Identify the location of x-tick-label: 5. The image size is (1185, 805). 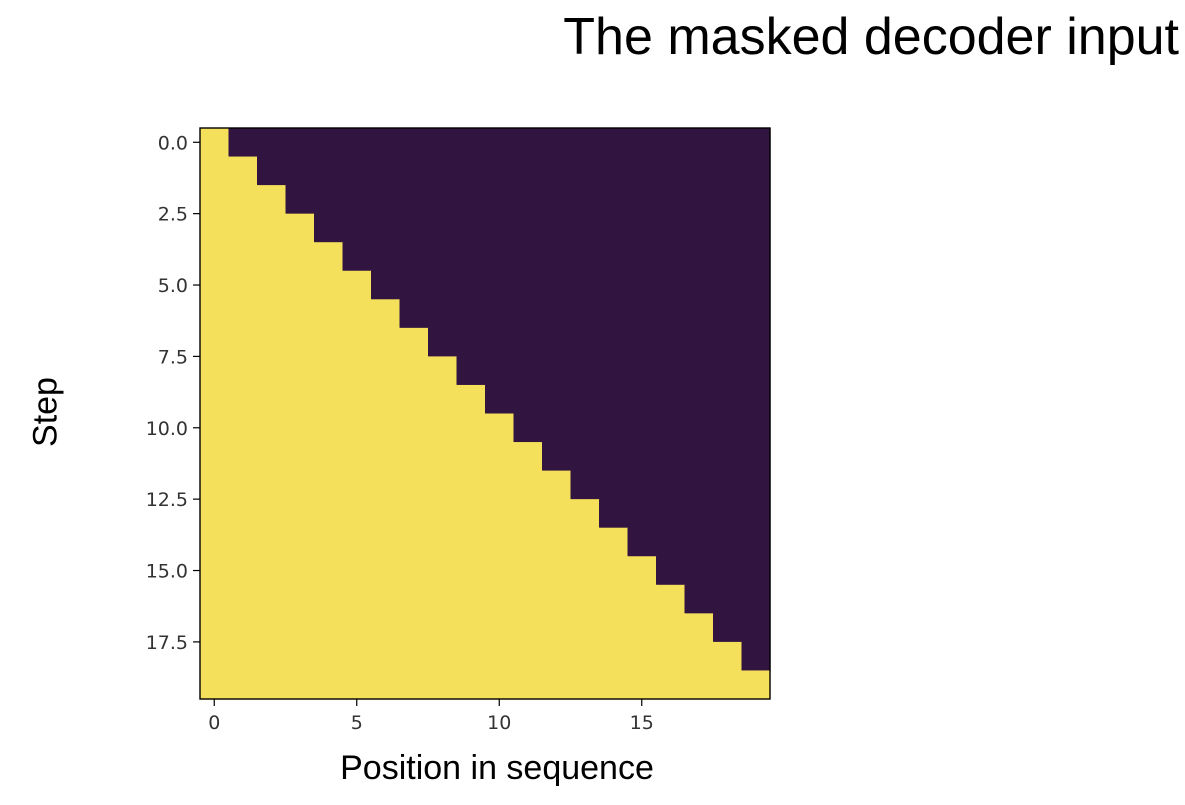
(357, 723).